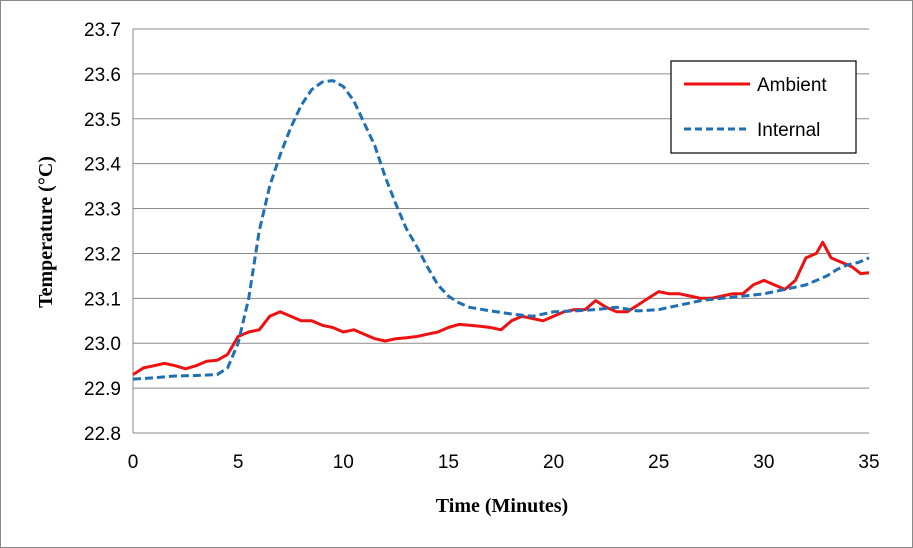 Image resolution: width=913 pixels, height=548 pixels. What do you see at coordinates (46, 232) in the screenshot?
I see `y-axis-title: Temperature (°C)` at bounding box center [46, 232].